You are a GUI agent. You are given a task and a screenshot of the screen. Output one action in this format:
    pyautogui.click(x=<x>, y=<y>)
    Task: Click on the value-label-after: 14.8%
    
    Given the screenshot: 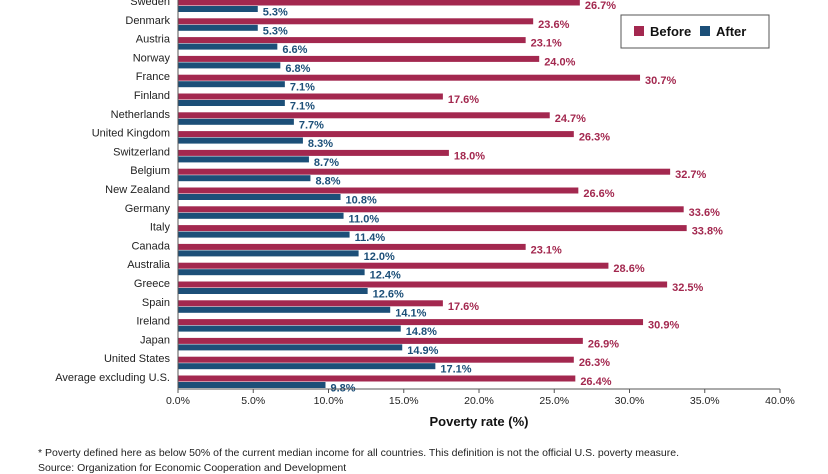 What is the action you would take?
    pyautogui.click(x=421, y=332)
    